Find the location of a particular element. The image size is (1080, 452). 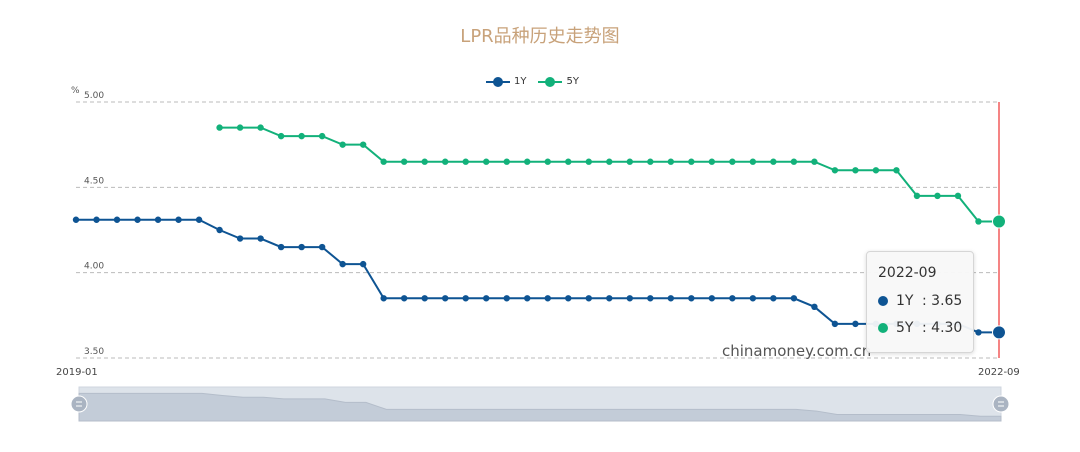

tooltip-name-1y: 1Y is located at coordinates (905, 301).